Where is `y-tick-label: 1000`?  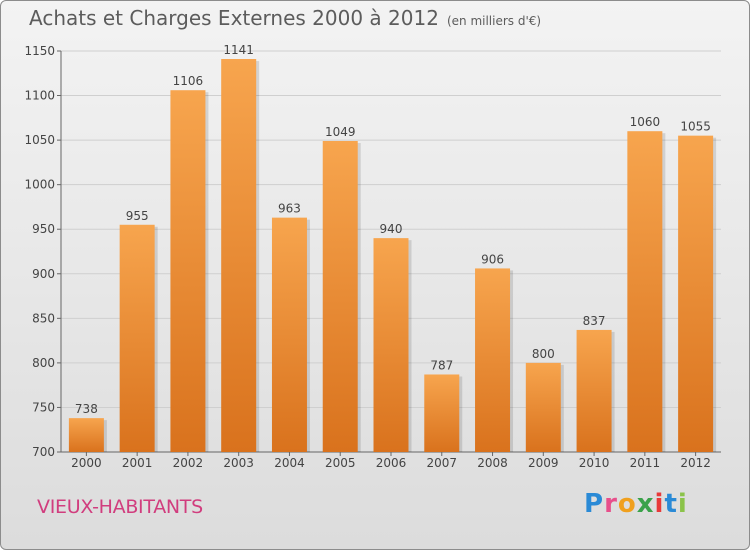
y-tick-label: 1000 is located at coordinates (39, 185).